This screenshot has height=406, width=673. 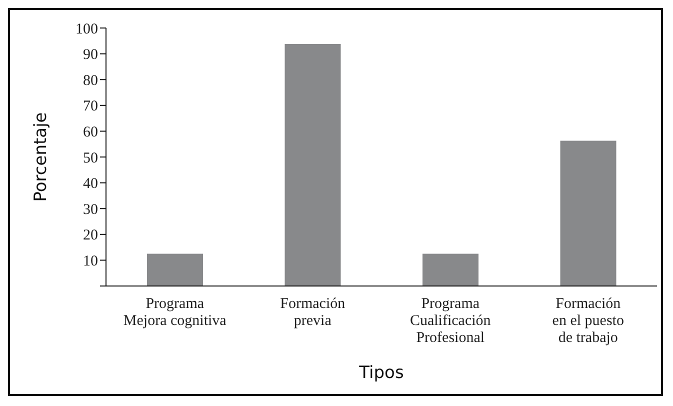 What do you see at coordinates (381, 373) in the screenshot?
I see `x-axis-title: Tipos` at bounding box center [381, 373].